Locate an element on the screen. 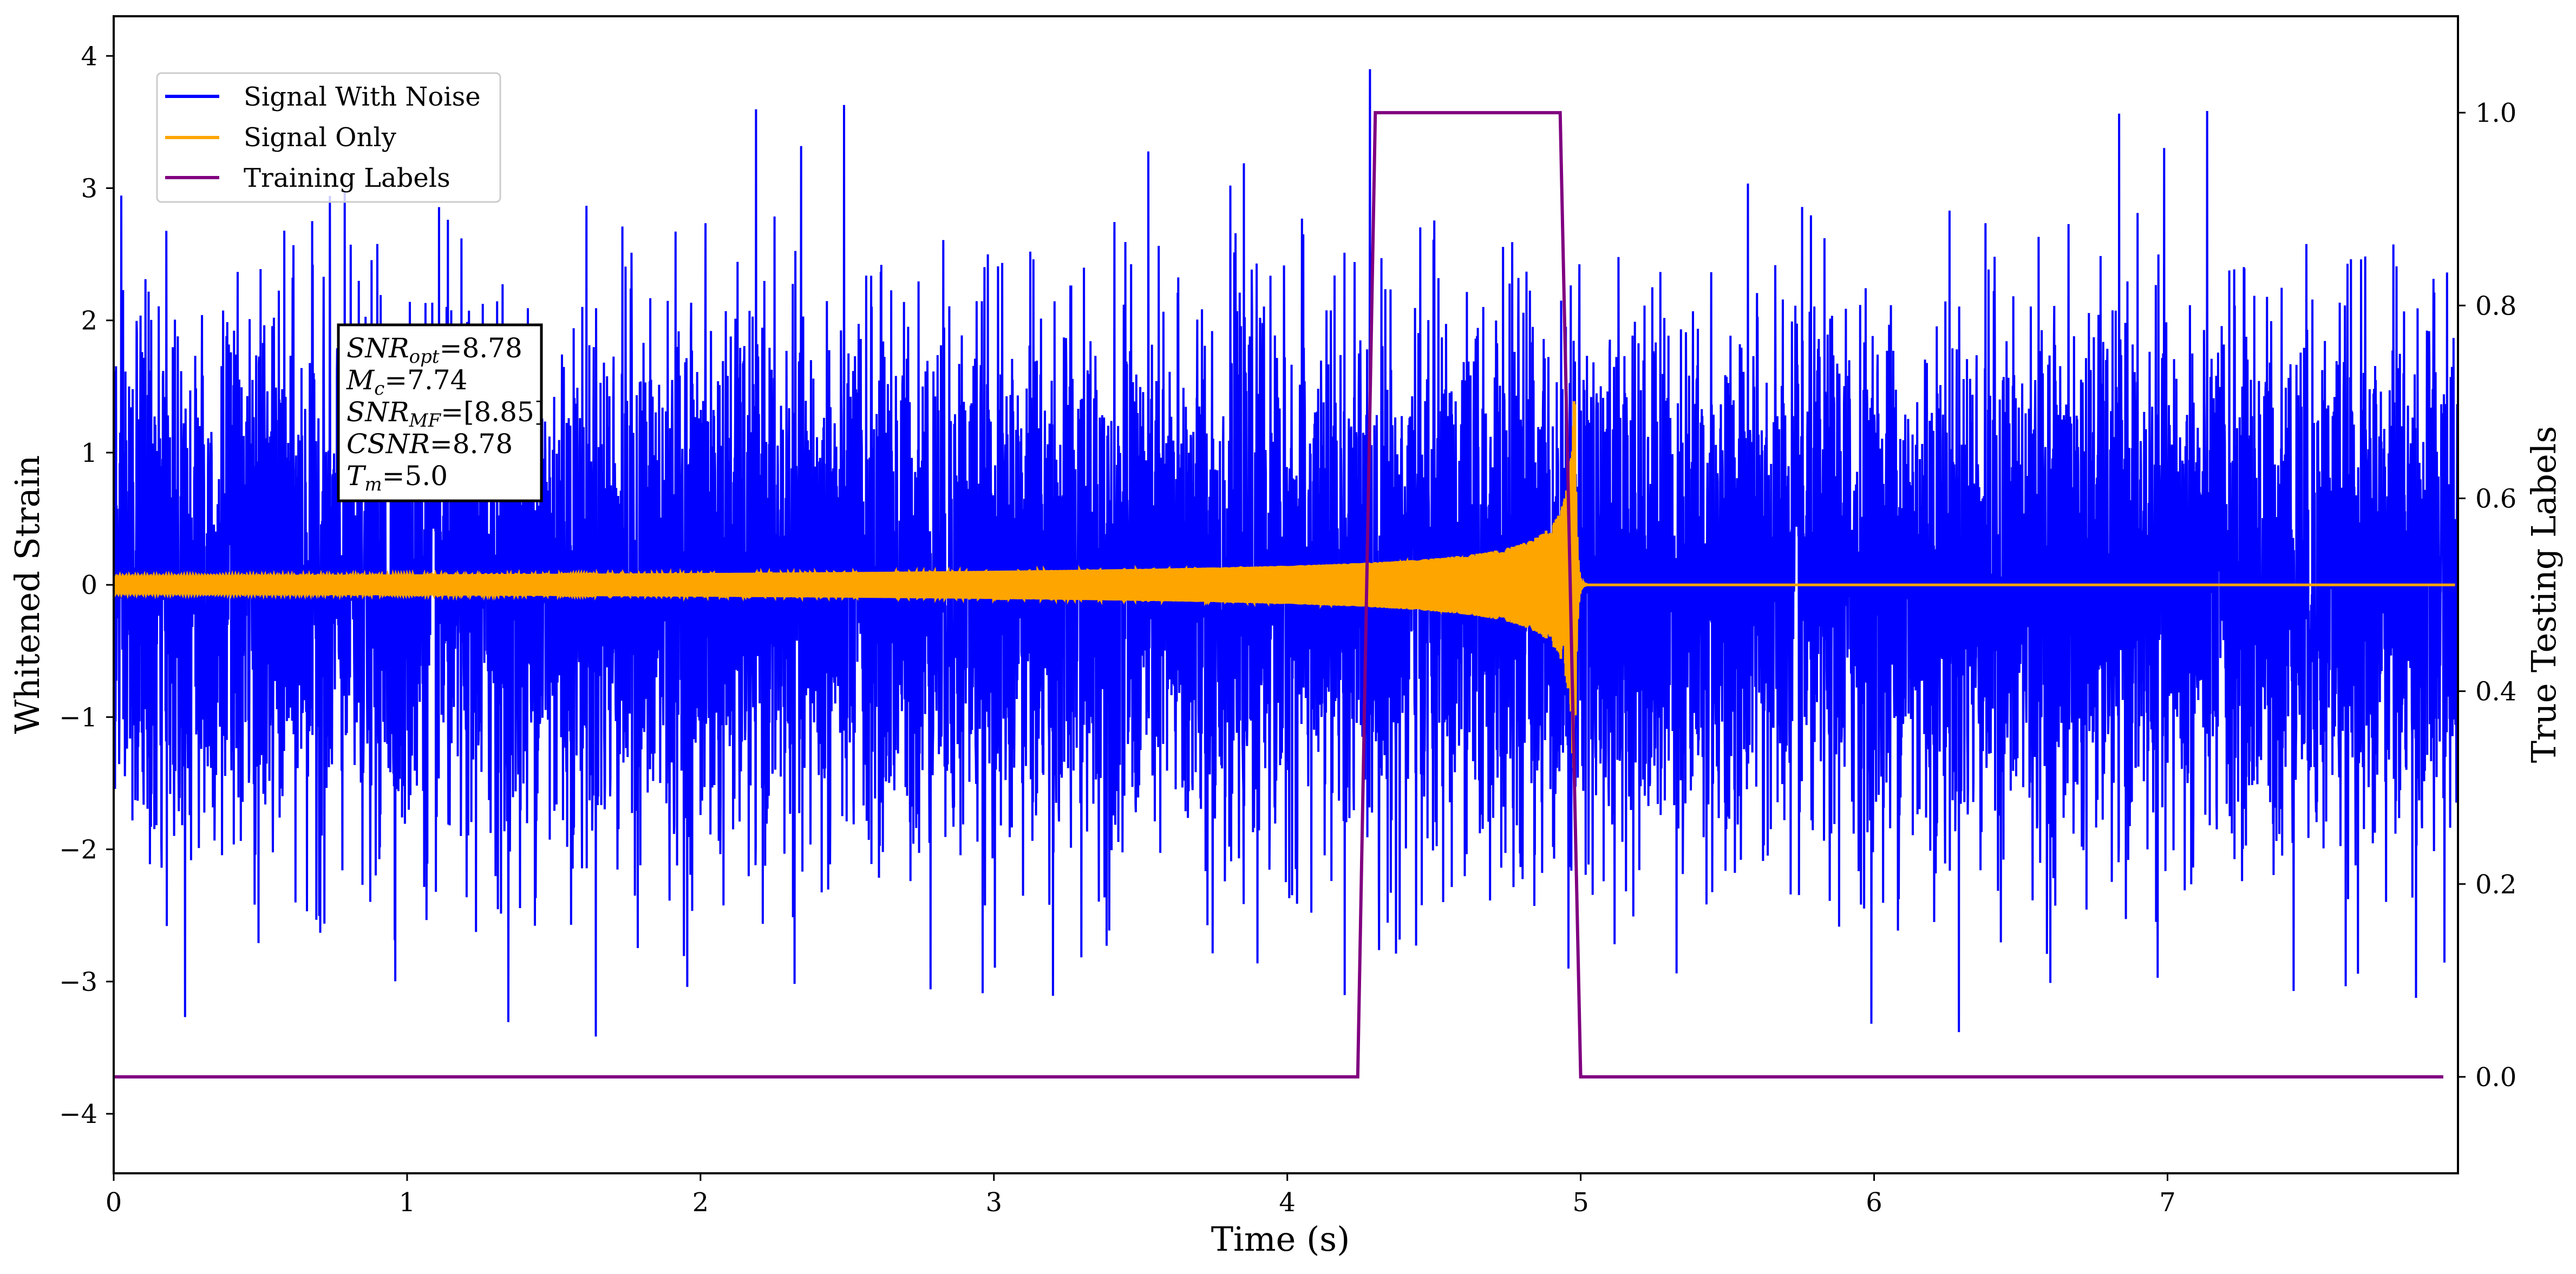  x-tick-label: 3 is located at coordinates (994, 1202).